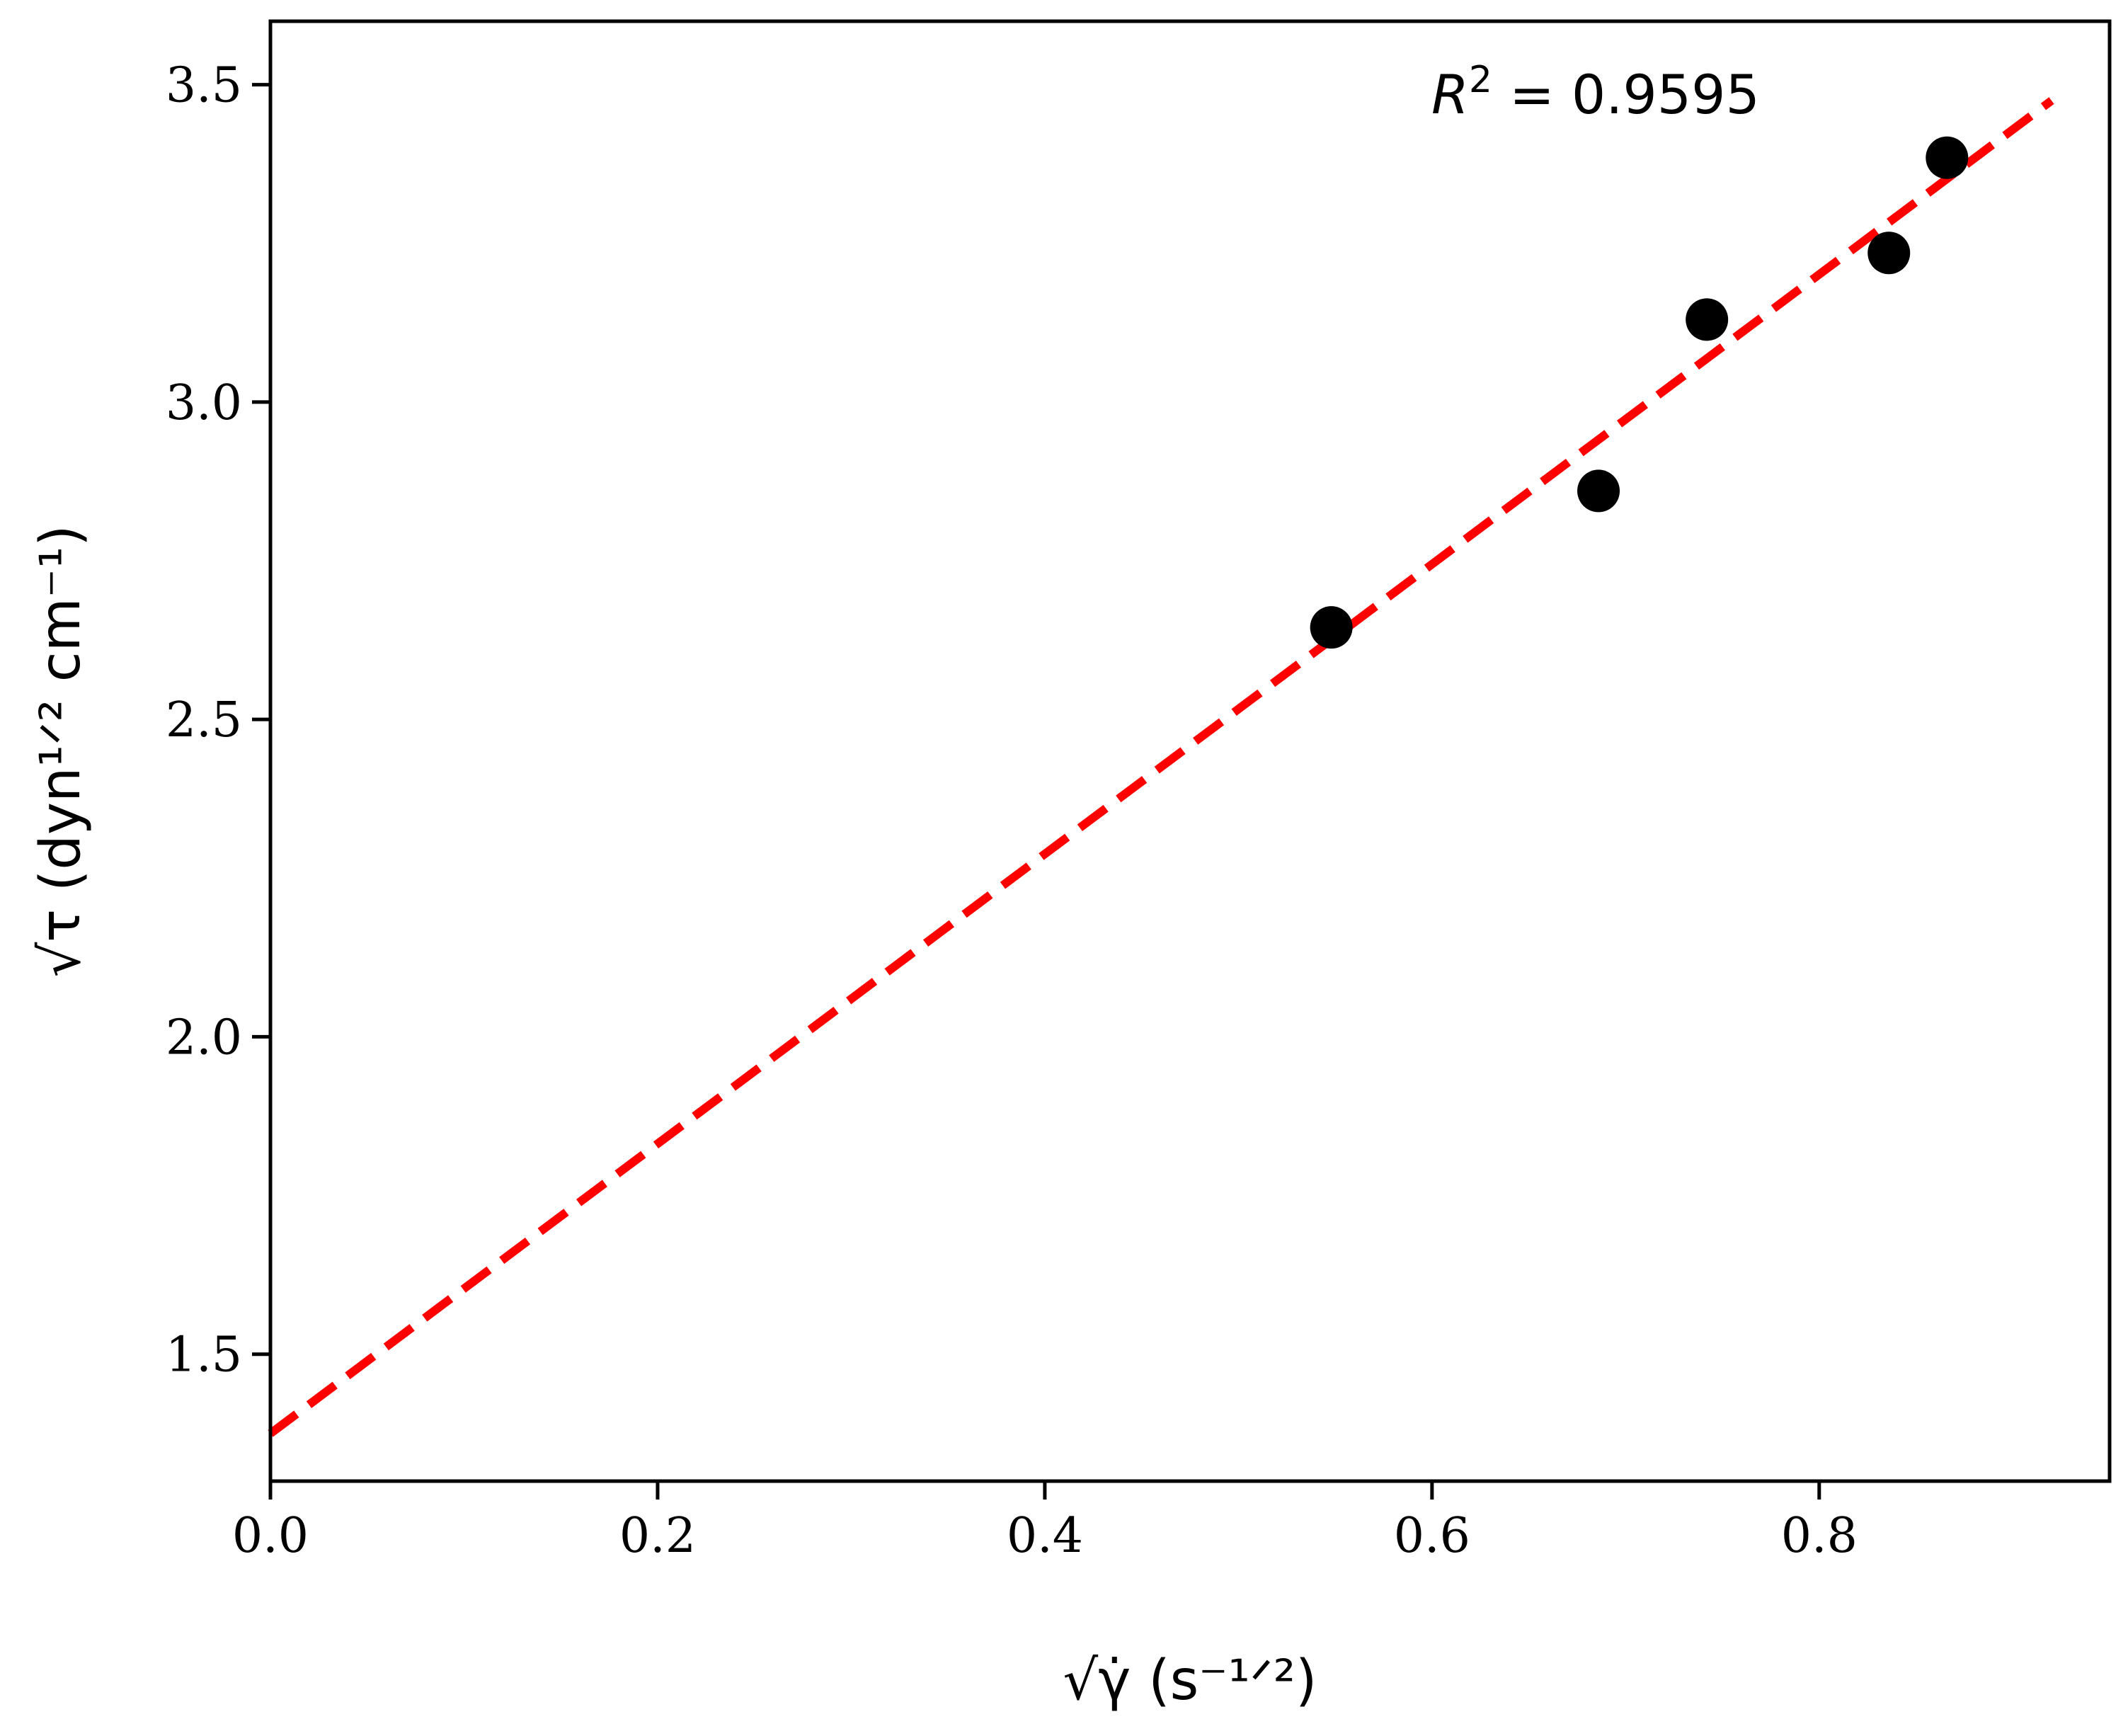 This screenshot has width=2128, height=1736. Describe the element at coordinates (658, 1536) in the screenshot. I see `x-tick-label: 0.2` at that location.